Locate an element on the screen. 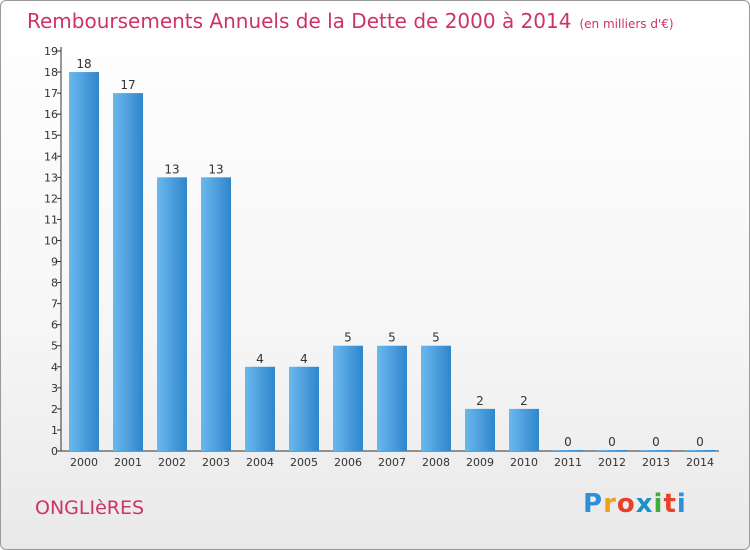  bar-2013 is located at coordinates (656, 450).